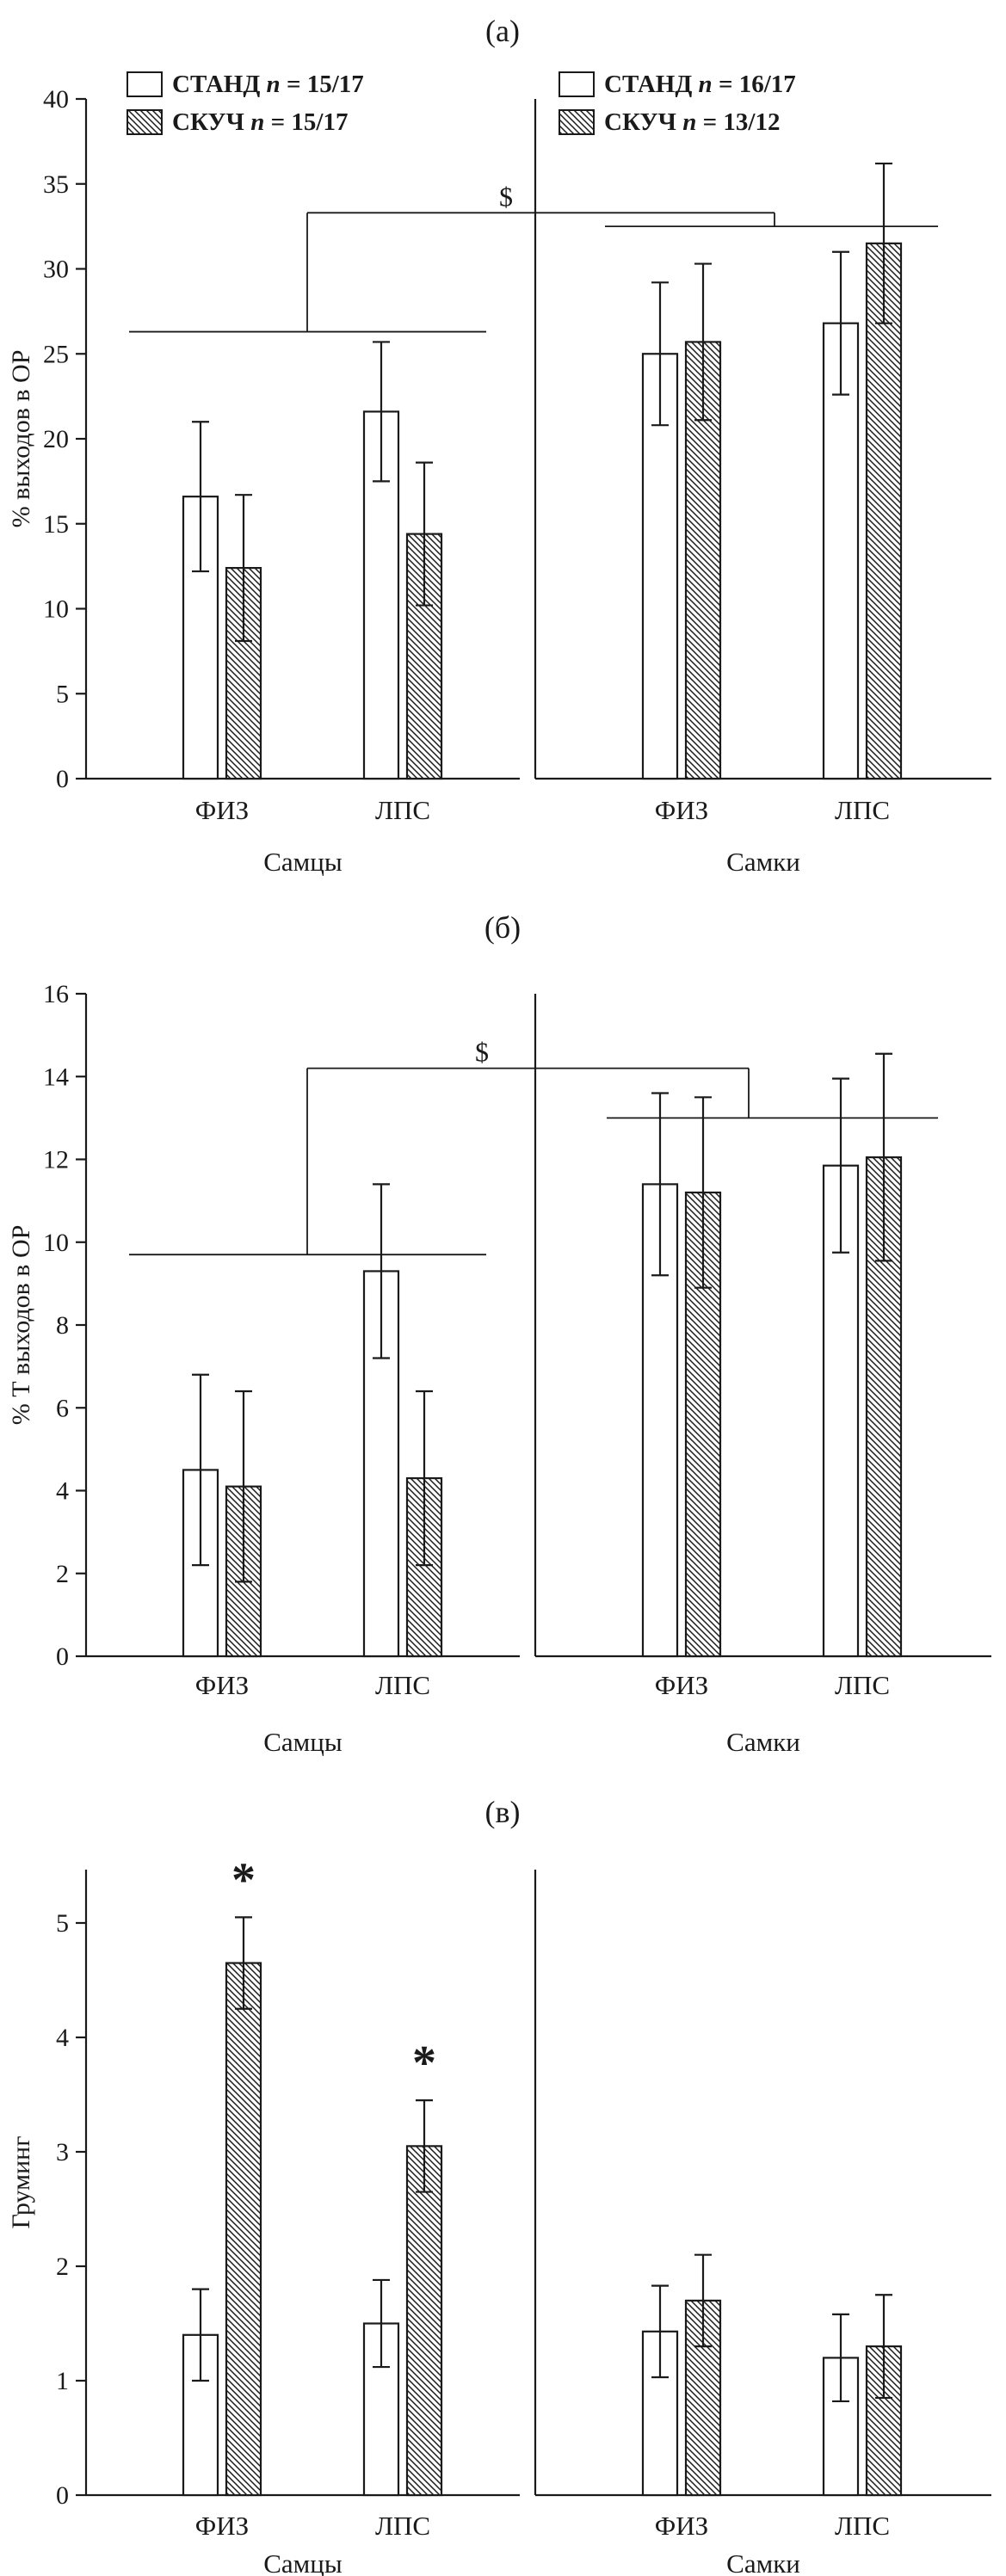 Image resolution: width=1006 pixels, height=2576 pixels. What do you see at coordinates (56, 439) in the screenshot?
I see `y-tick-label: 20` at bounding box center [56, 439].